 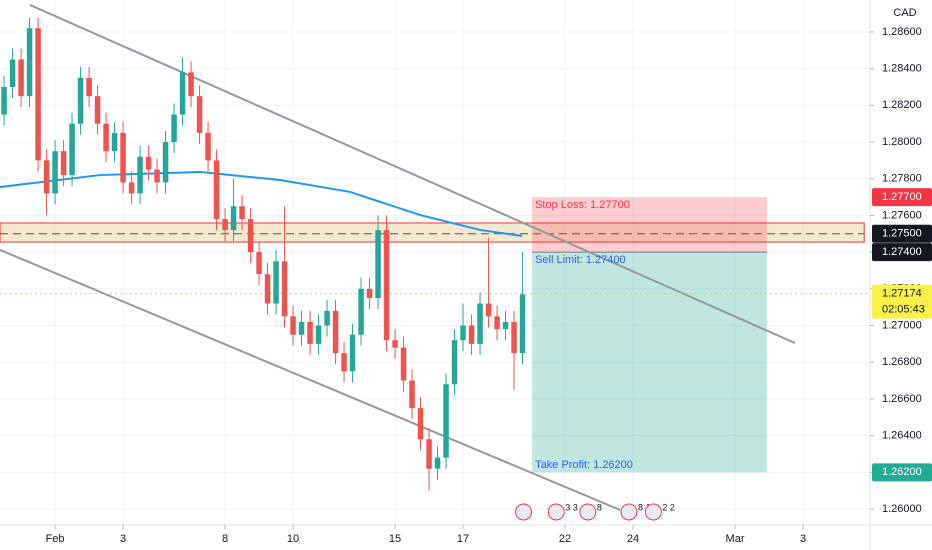 What do you see at coordinates (649, 362) in the screenshot?
I see `target-zone` at bounding box center [649, 362].